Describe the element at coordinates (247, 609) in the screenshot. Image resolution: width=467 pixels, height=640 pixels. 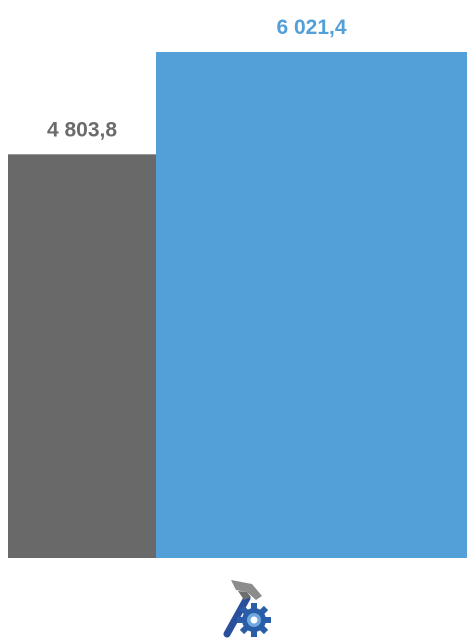
I see `hammer-gear-icon` at that location.